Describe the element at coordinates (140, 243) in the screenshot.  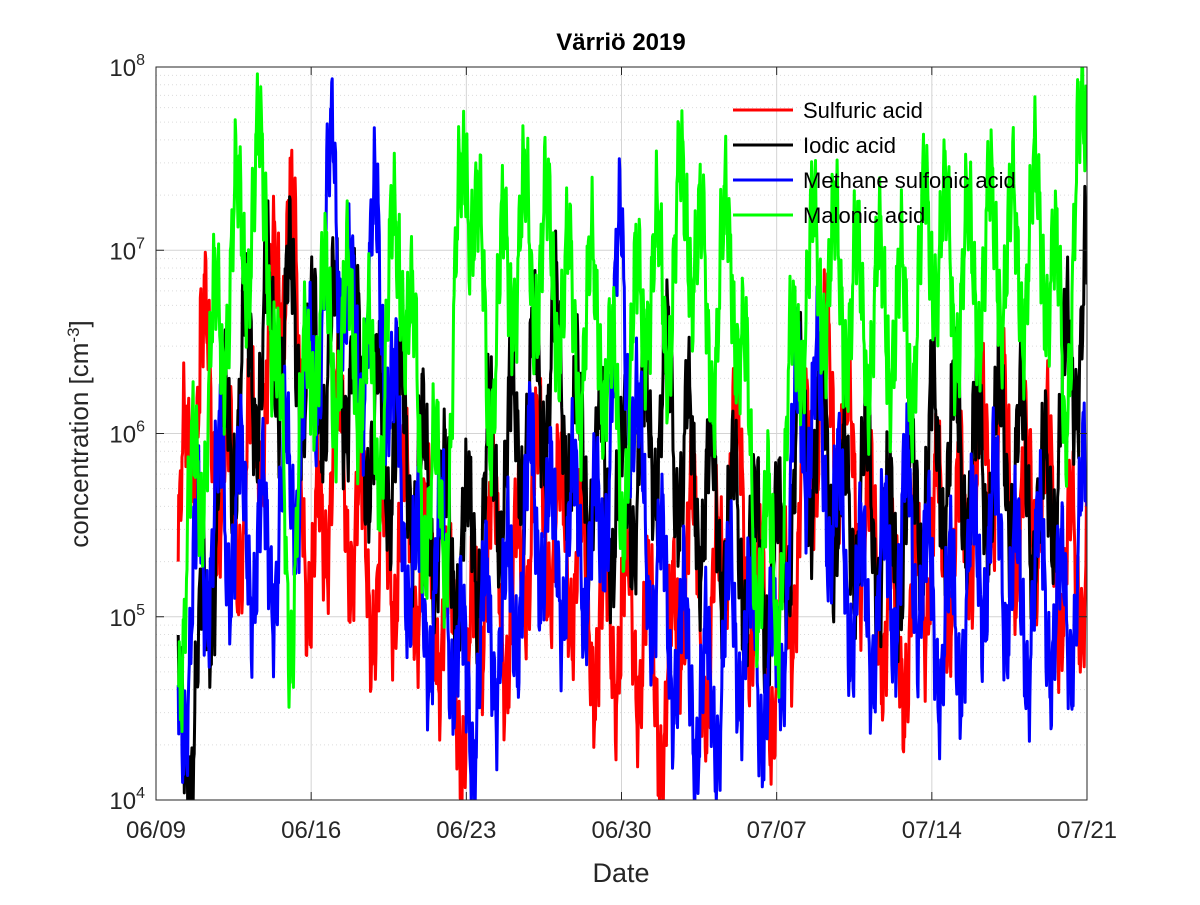
I see `y-tick-exponent: 7` at that location.